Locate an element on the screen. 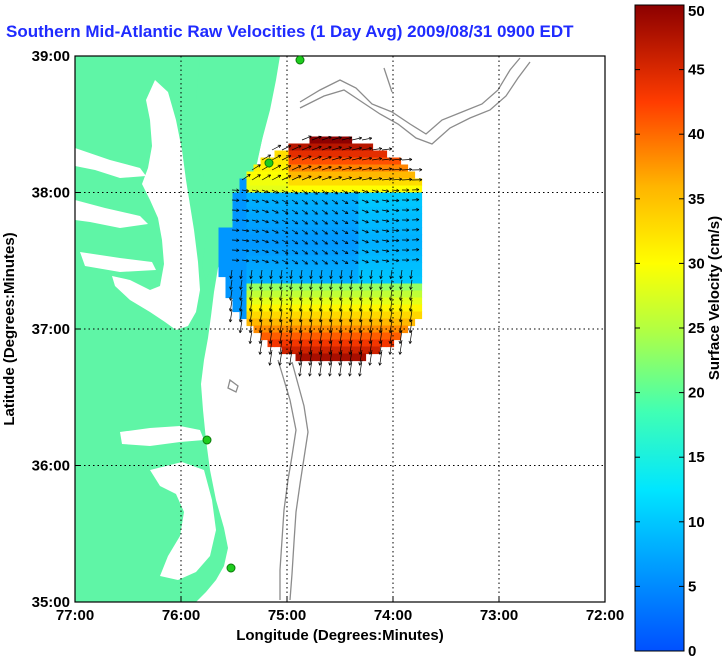  y-tick-label: 37:00 is located at coordinates (51, 329).